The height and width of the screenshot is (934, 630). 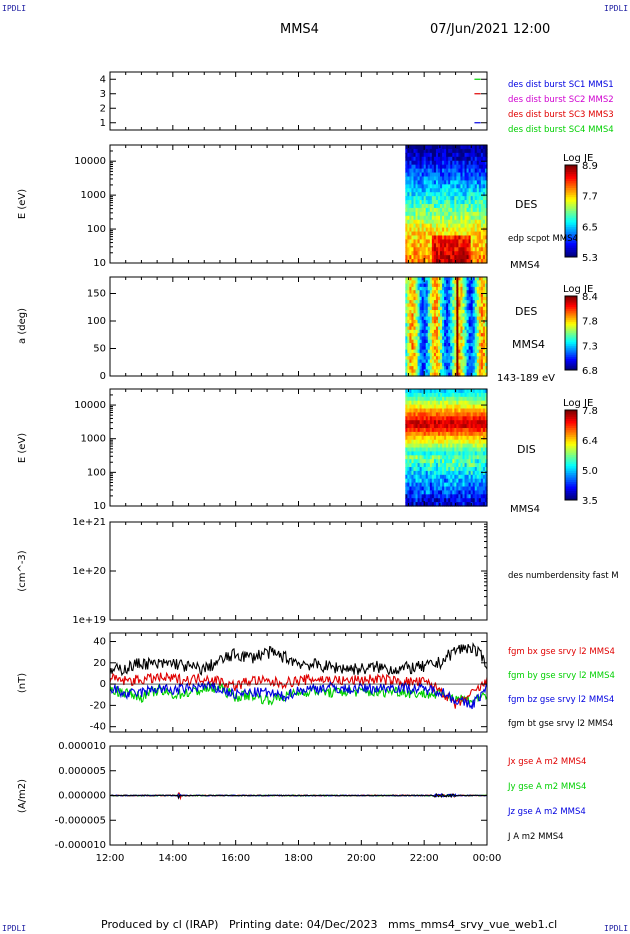 What do you see at coordinates (571, 447) in the screenshot?
I see `dis-energy-colorbar` at bounding box center [571, 447].